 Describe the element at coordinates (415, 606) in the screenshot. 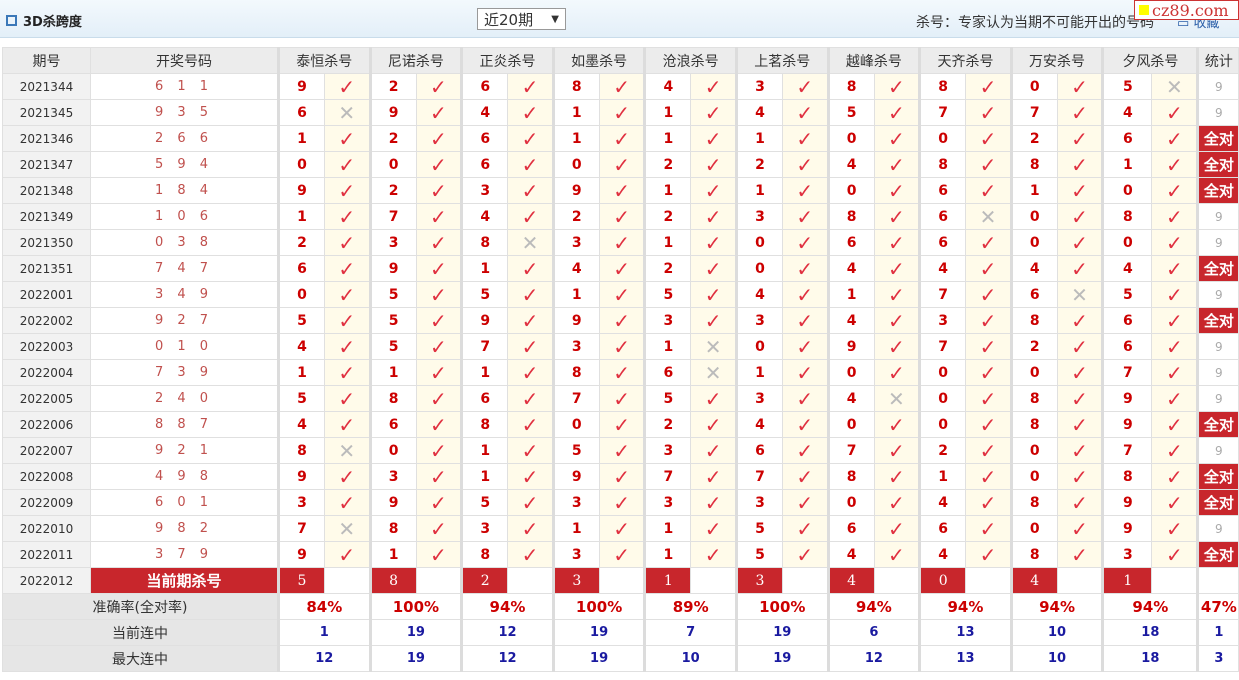

I see `summary-value: 100%` at that location.